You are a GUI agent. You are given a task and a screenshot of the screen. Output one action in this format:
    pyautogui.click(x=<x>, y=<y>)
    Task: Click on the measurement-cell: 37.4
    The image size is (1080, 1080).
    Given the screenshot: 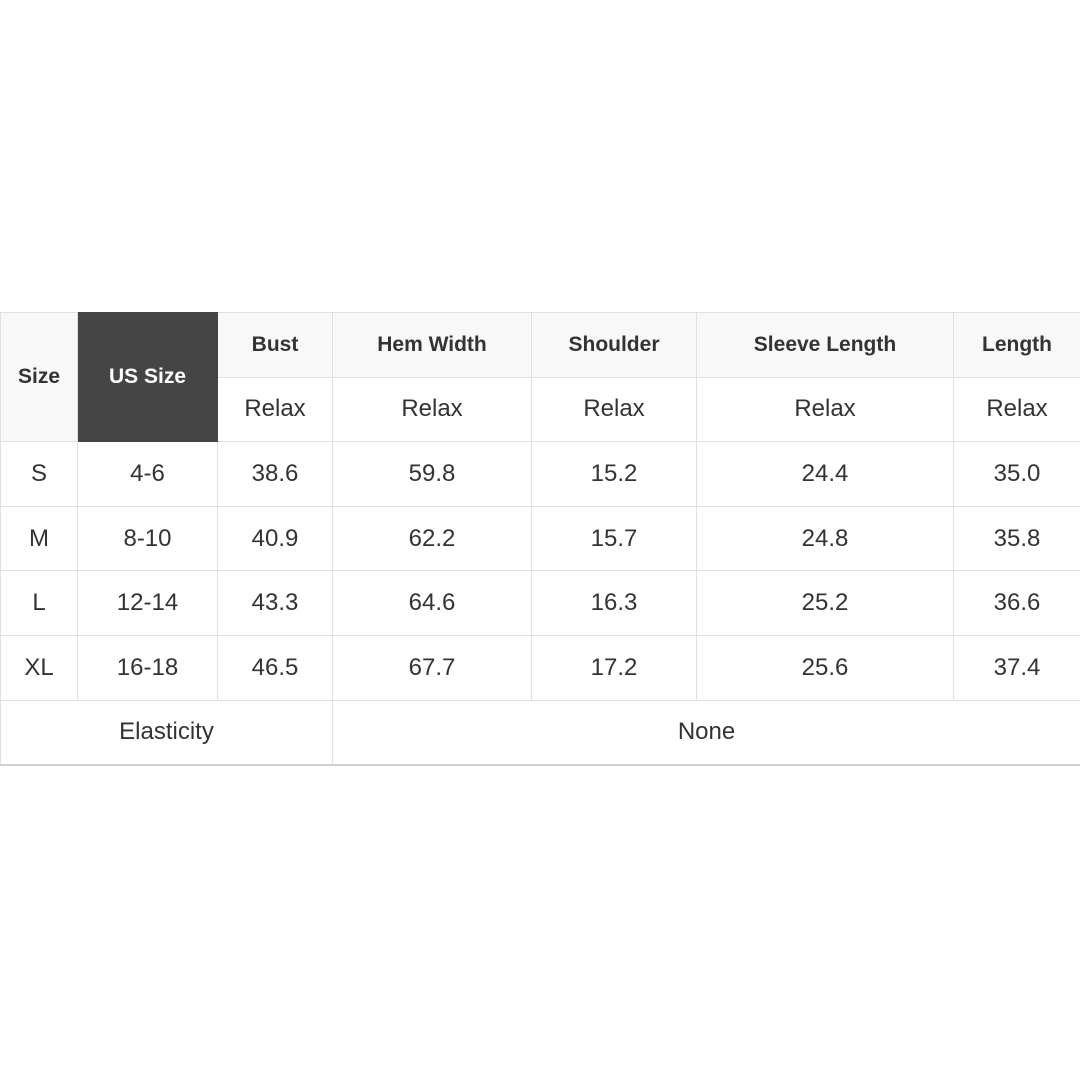 What is the action you would take?
    pyautogui.click(x=1016, y=667)
    